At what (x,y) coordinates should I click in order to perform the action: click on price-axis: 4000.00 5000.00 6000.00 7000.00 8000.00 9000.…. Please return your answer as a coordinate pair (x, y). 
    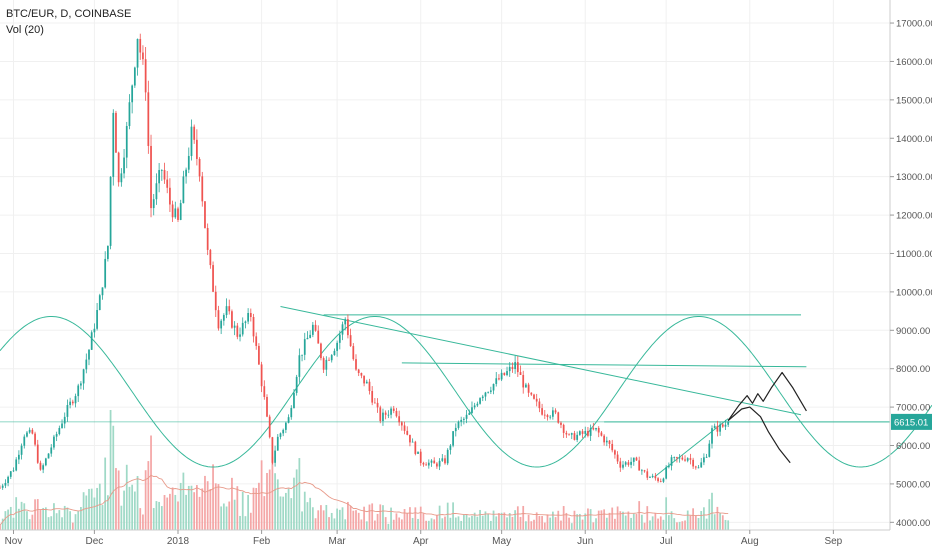
    Looking at the image, I should click on (910, 265).